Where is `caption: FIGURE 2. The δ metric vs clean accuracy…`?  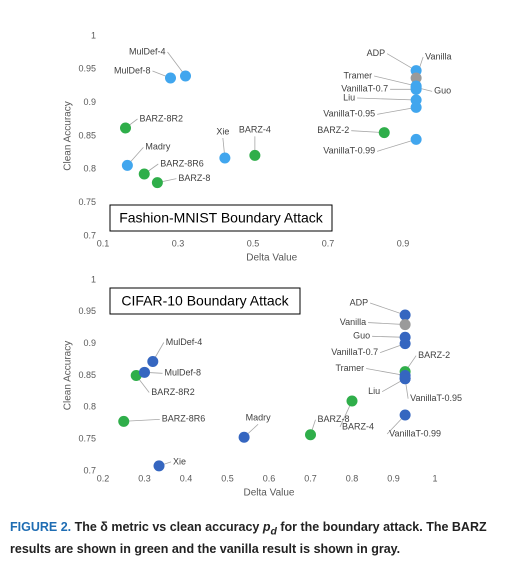 caption: FIGURE 2. The δ metric vs clean accuracy… is located at coordinates (260, 538).